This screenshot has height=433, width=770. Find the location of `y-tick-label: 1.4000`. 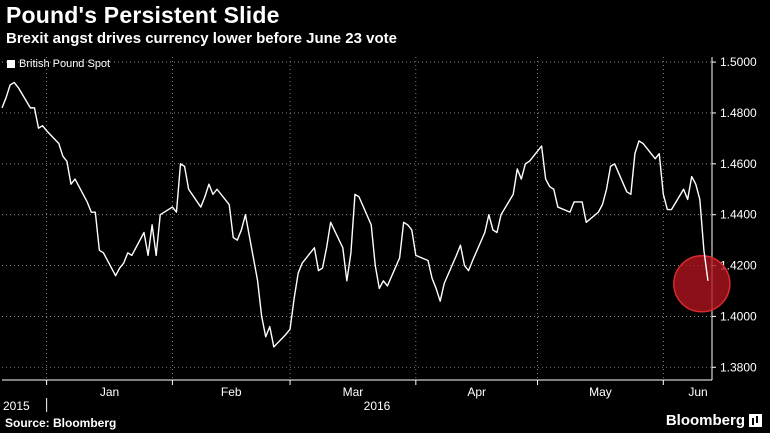

y-tick-label: 1.4000 is located at coordinates (738, 316).